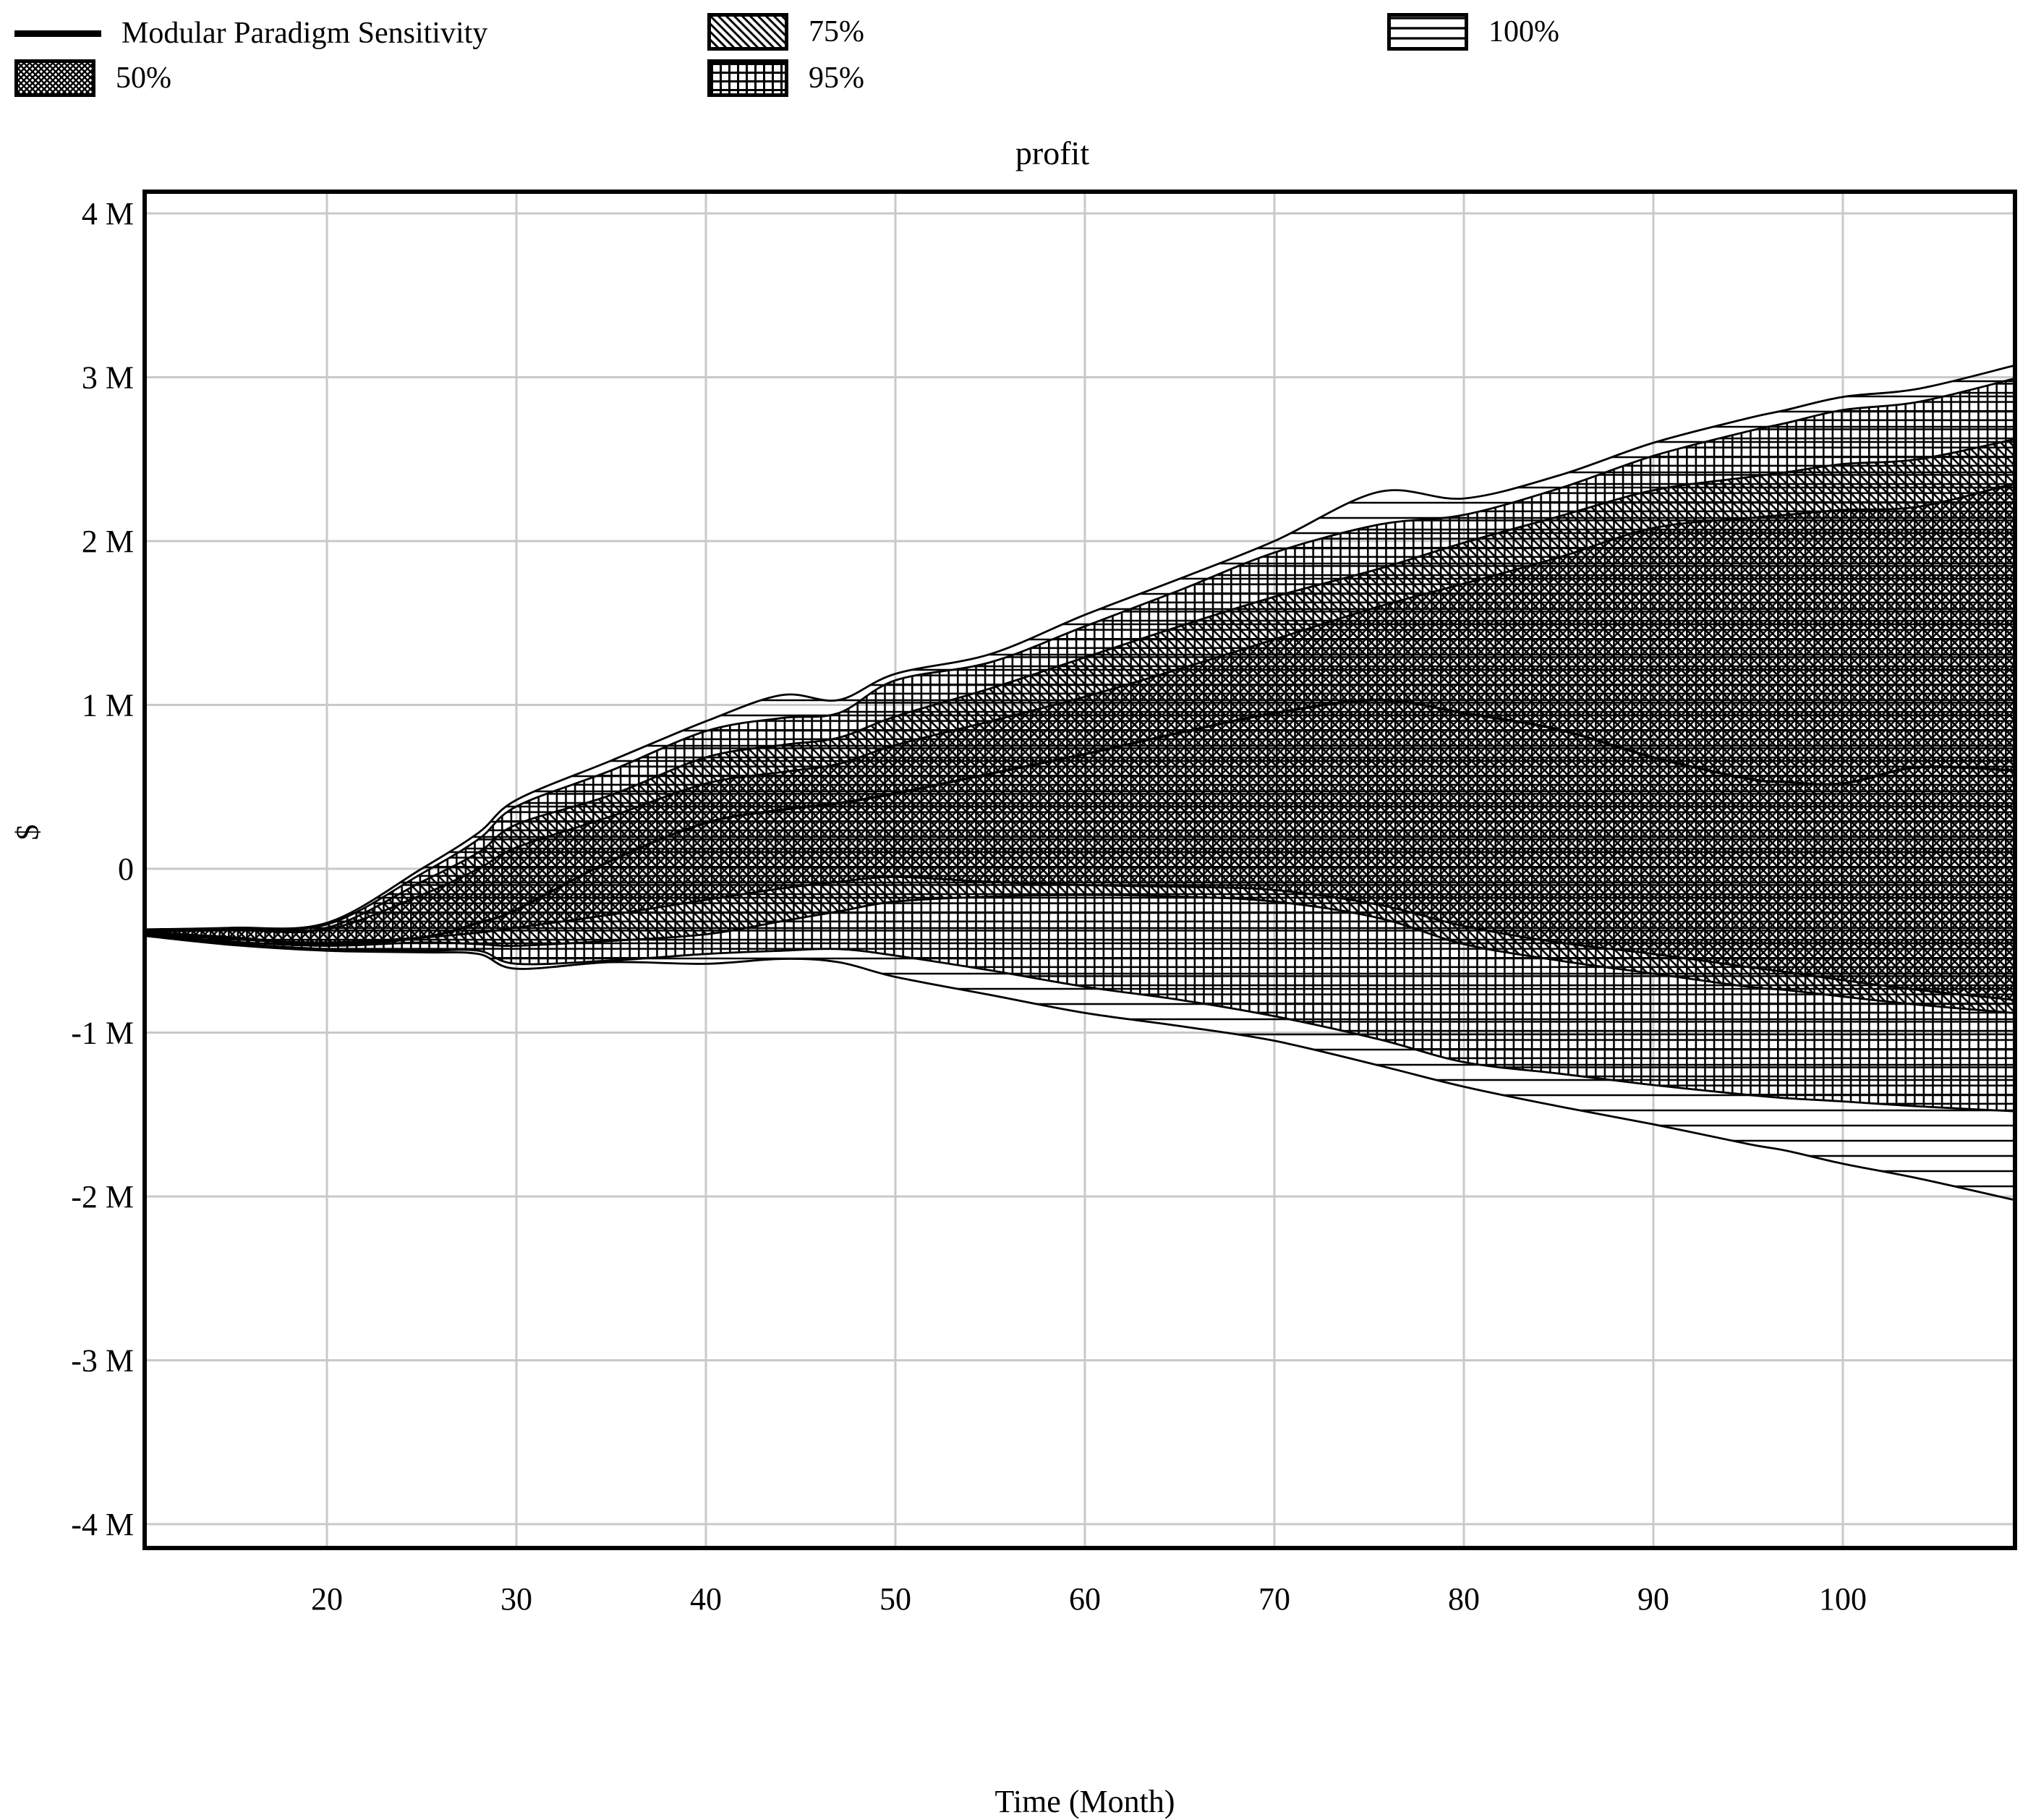  Describe the element at coordinates (747, 32) in the screenshot. I see `hatch-75-swatch-icon` at that location.